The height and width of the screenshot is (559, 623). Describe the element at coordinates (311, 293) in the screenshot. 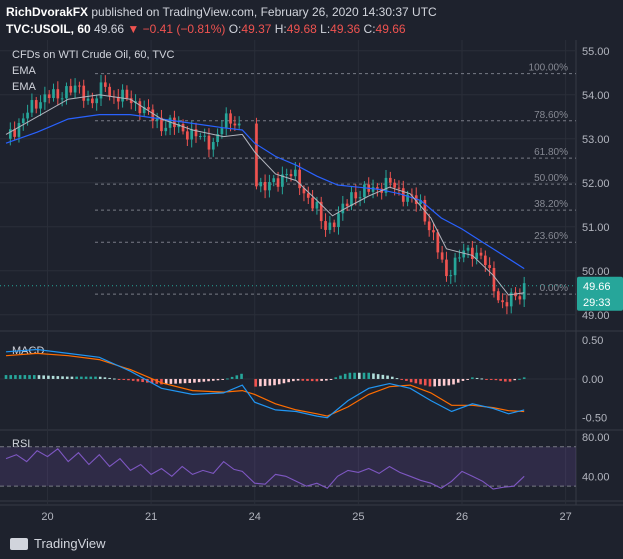

I see `price-tags: 49.66 29:33` at that location.